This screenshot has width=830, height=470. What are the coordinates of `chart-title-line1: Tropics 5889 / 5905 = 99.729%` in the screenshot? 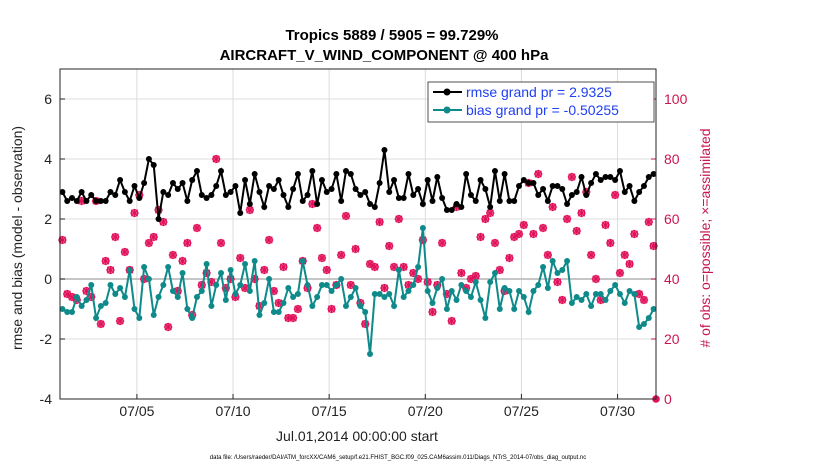 It's located at (391, 35).